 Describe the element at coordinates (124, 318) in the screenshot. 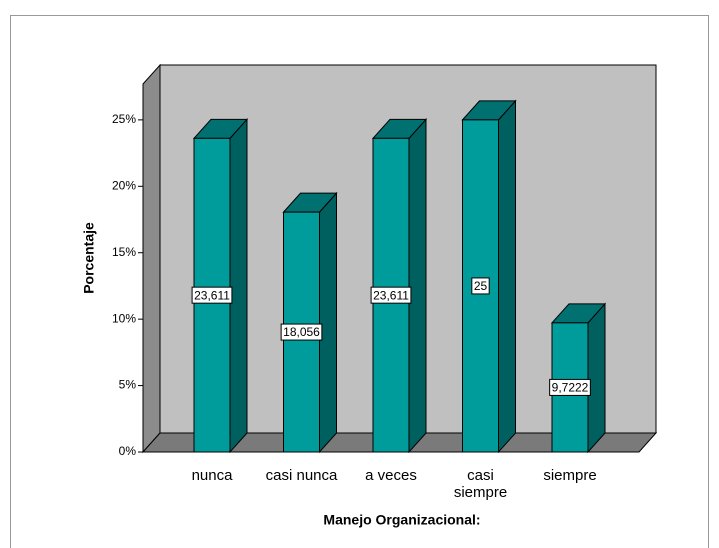

I see `y-tick-label: 10%` at that location.